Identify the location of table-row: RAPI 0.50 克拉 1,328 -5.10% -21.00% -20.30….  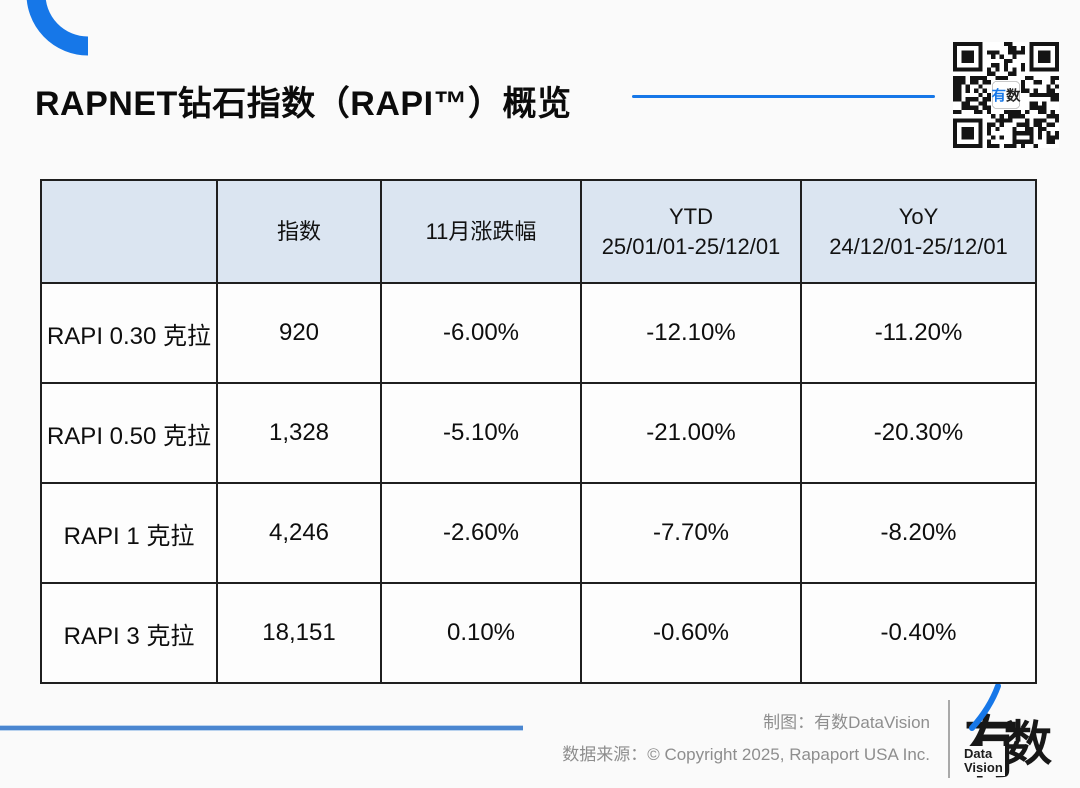
(538, 433).